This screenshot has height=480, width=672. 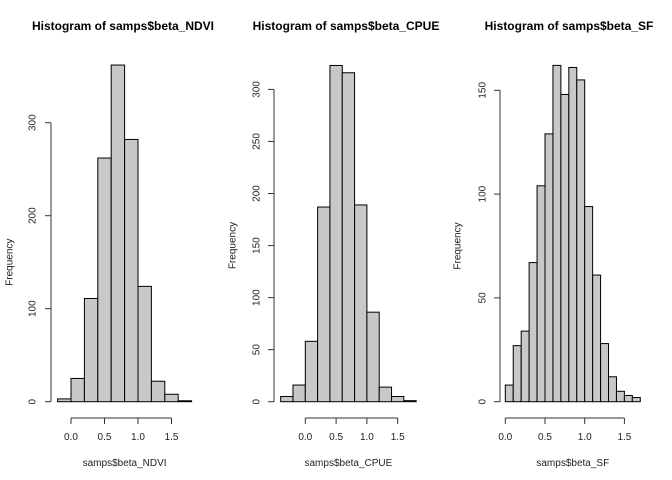 What do you see at coordinates (569, 26) in the screenshot?
I see `chart-title: Histogram of samps$beta_SF` at bounding box center [569, 26].